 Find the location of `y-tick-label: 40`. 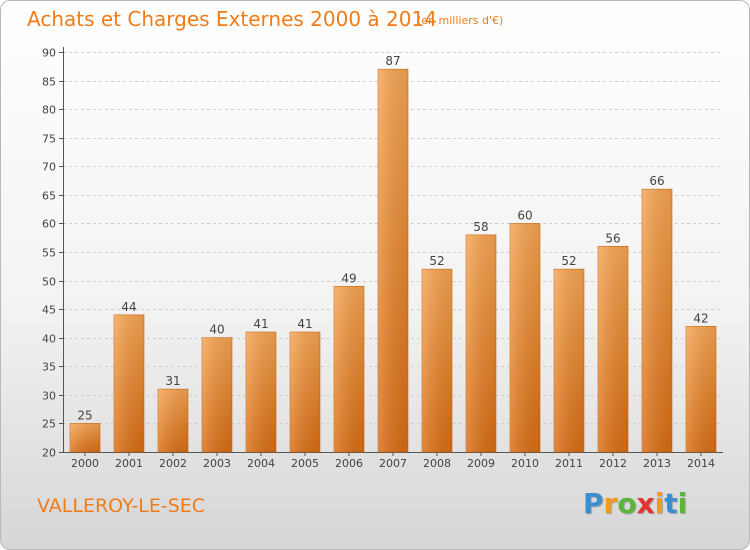

y-tick-label: 40 is located at coordinates (49, 339).